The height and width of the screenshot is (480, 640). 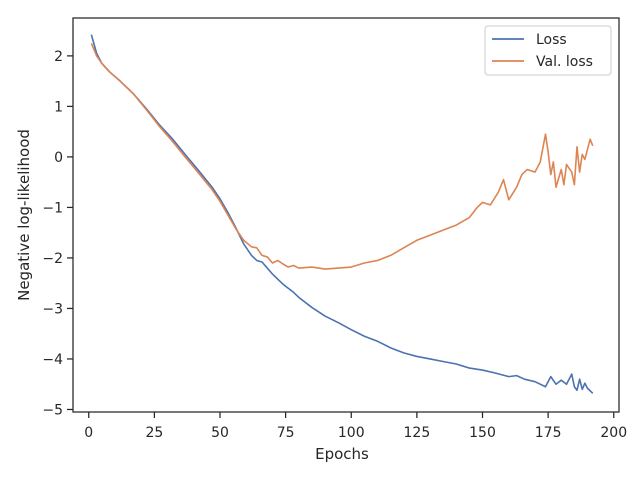 What do you see at coordinates (52, 309) in the screenshot?
I see `y-tick-label: −3` at bounding box center [52, 309].